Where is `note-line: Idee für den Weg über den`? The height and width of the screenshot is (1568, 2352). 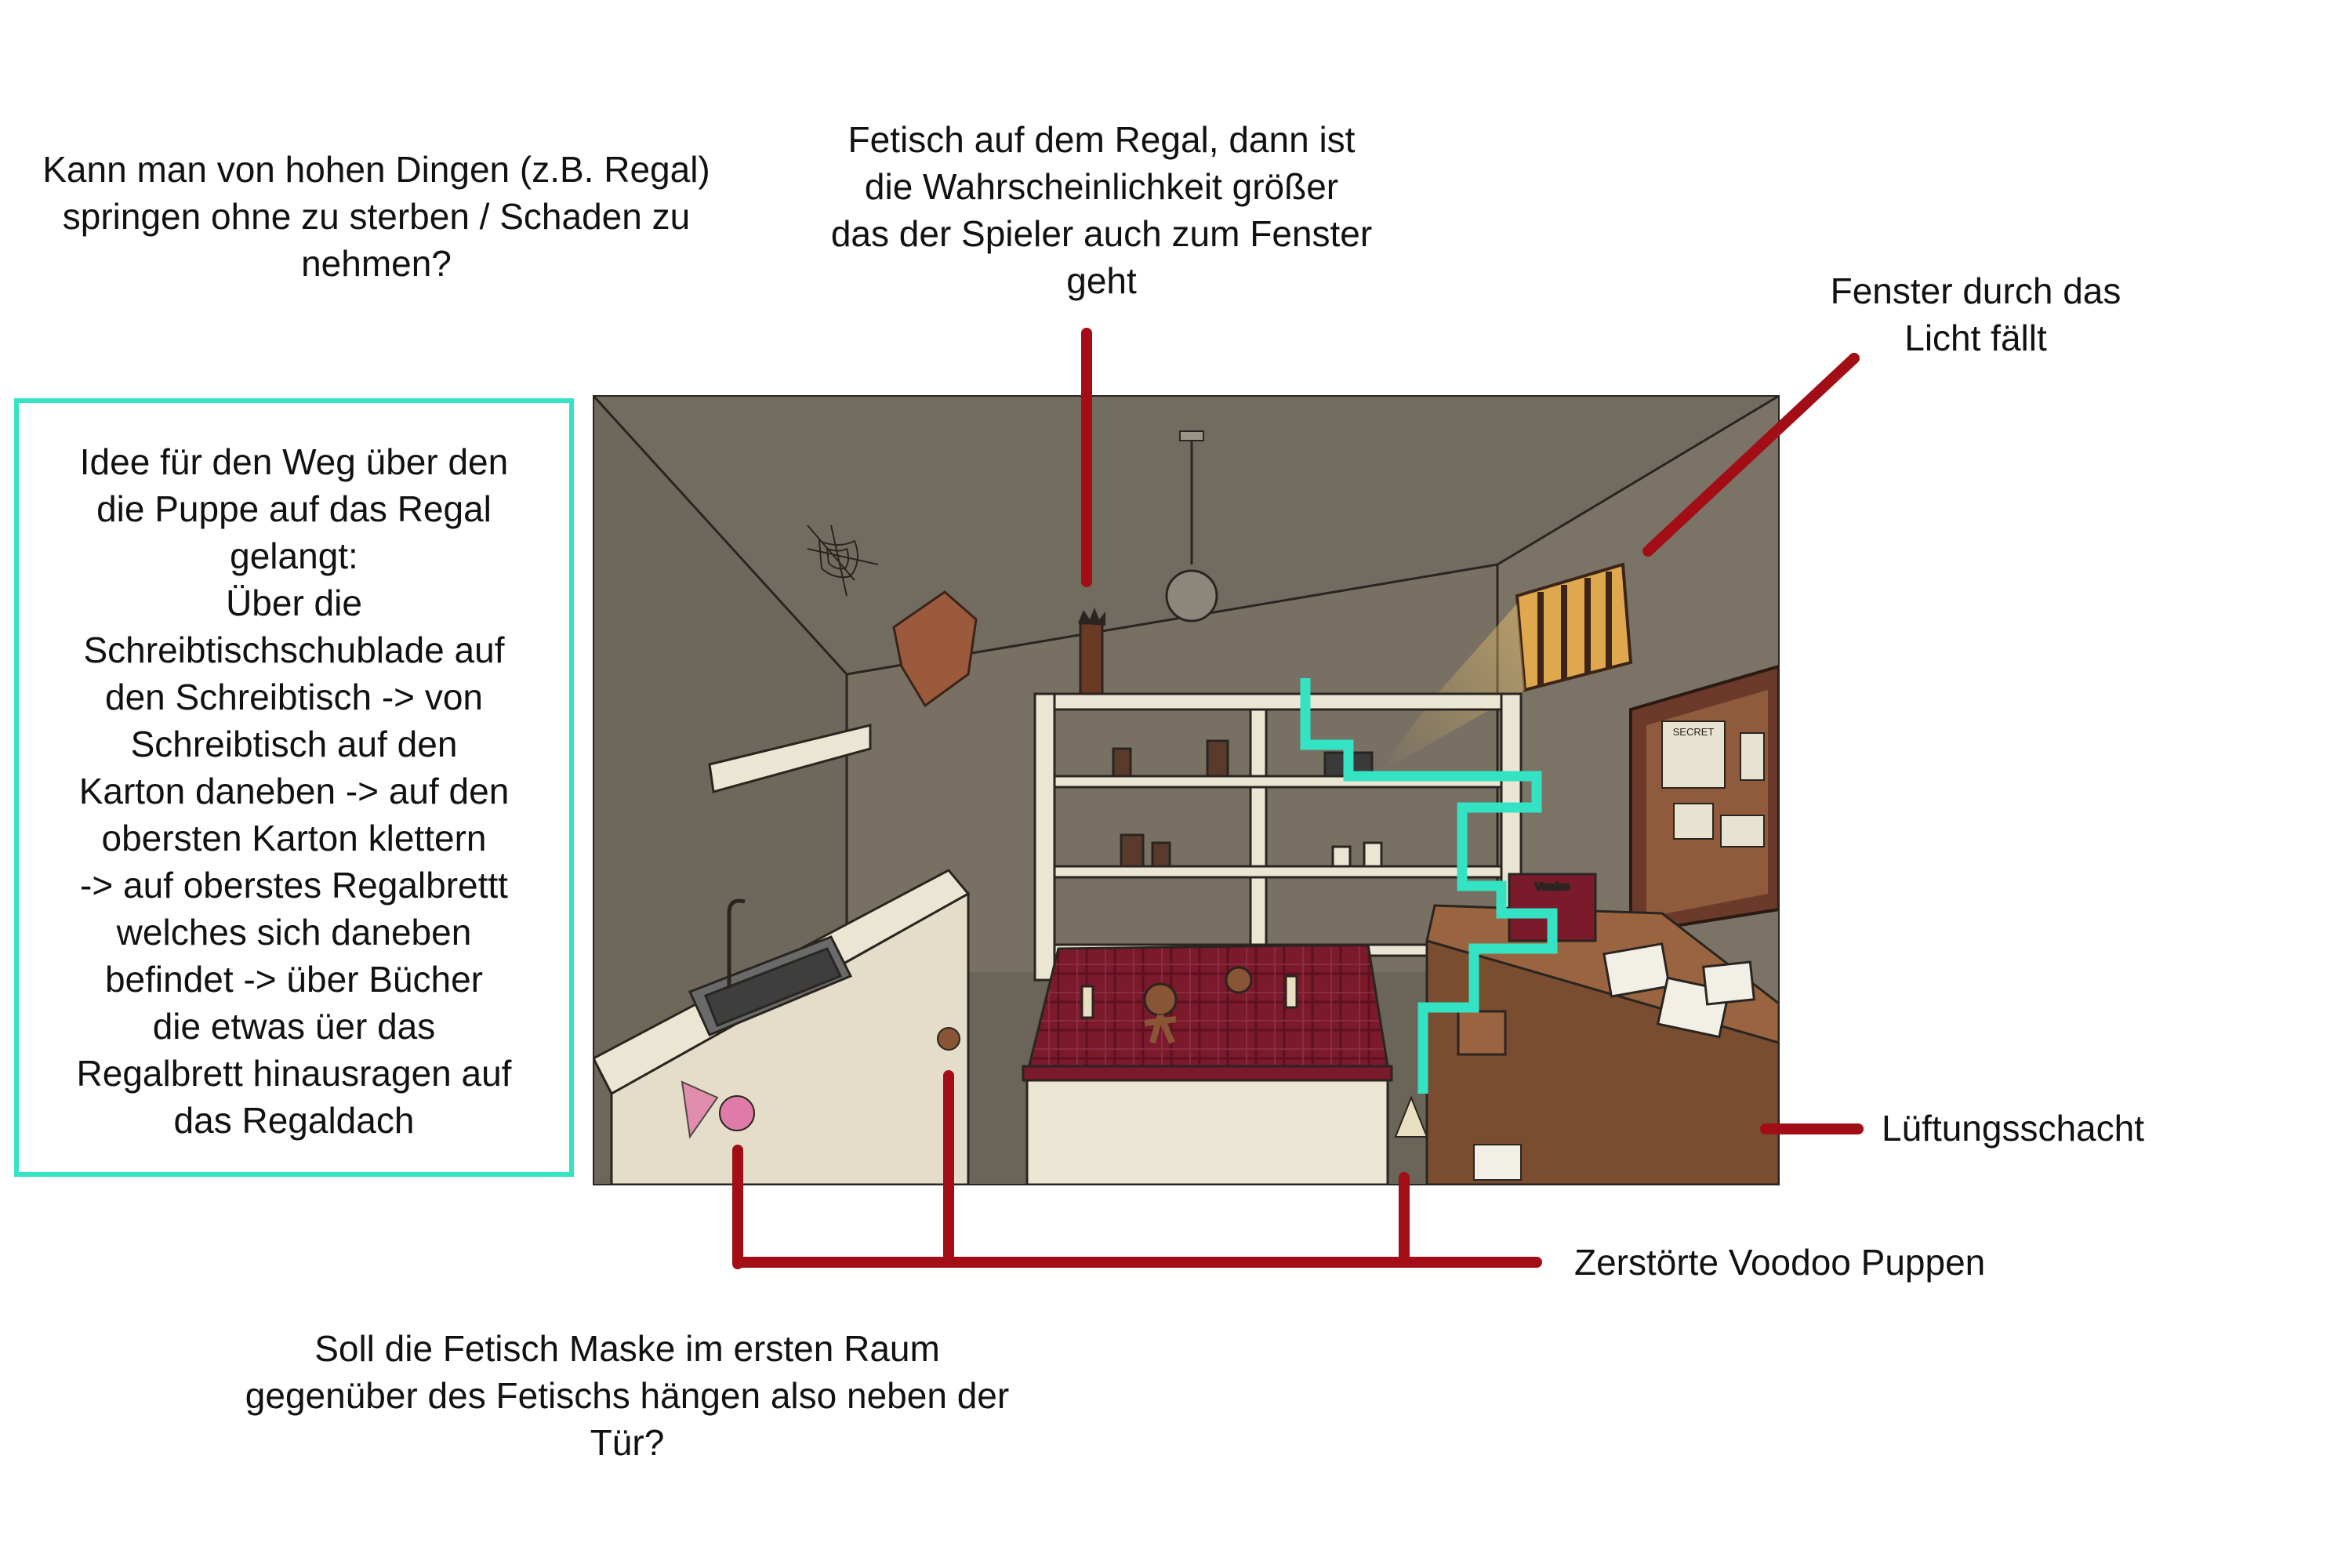
note-line: Idee für den Weg über den is located at coordinates (294, 462).